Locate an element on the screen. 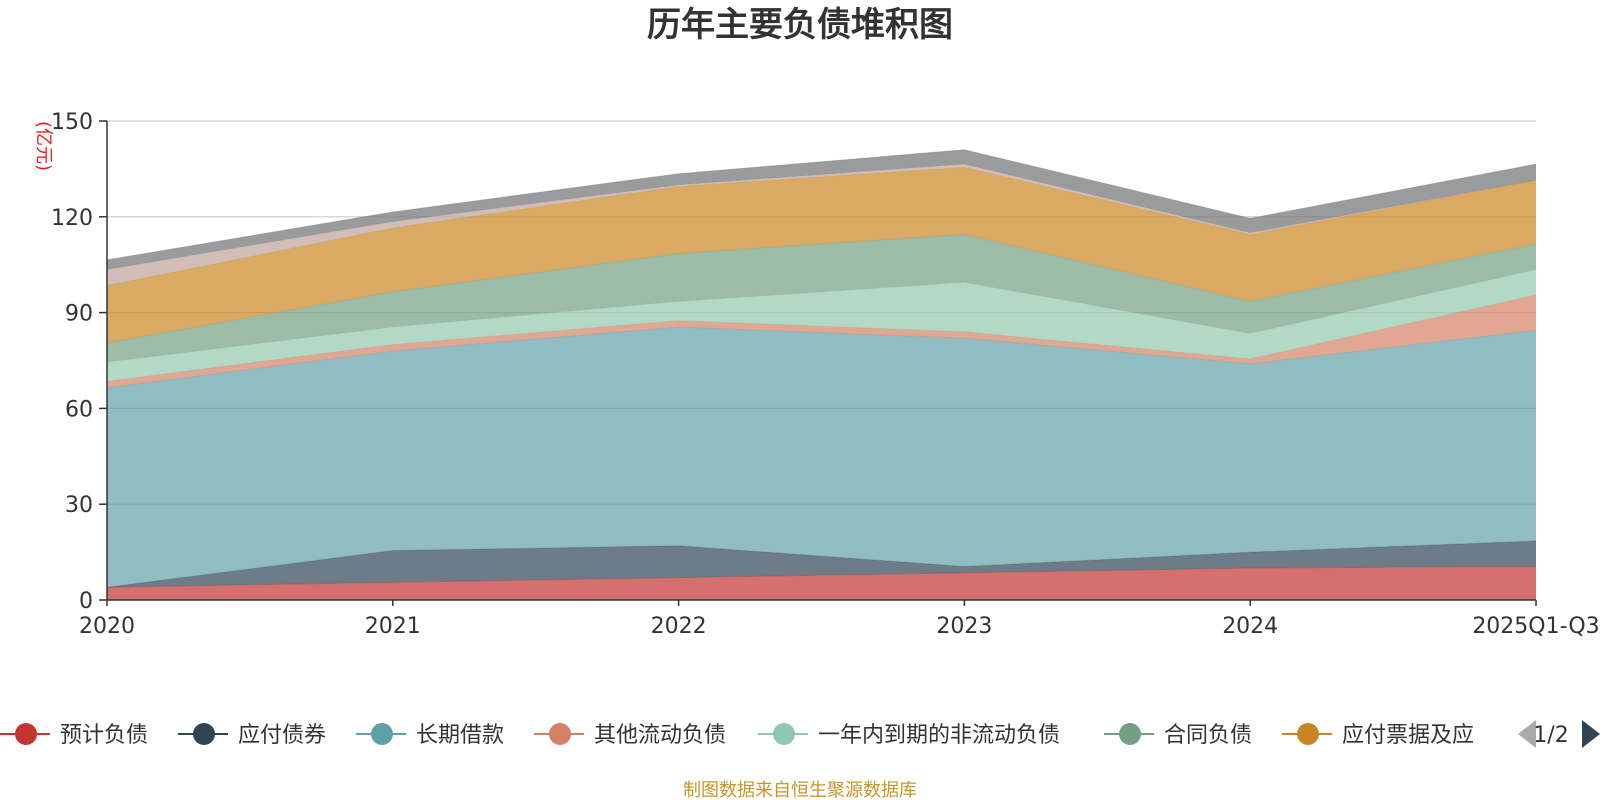  legend-item: 其他流动负债 is located at coordinates (630, 735).